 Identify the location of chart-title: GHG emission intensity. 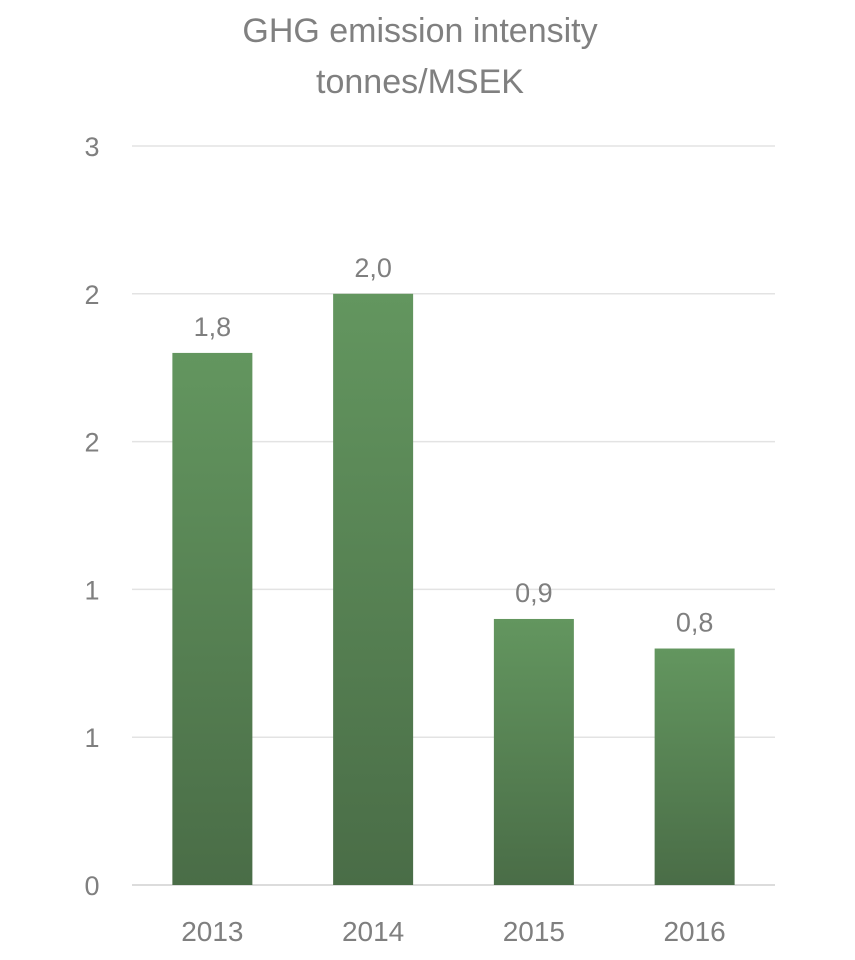
(419, 31).